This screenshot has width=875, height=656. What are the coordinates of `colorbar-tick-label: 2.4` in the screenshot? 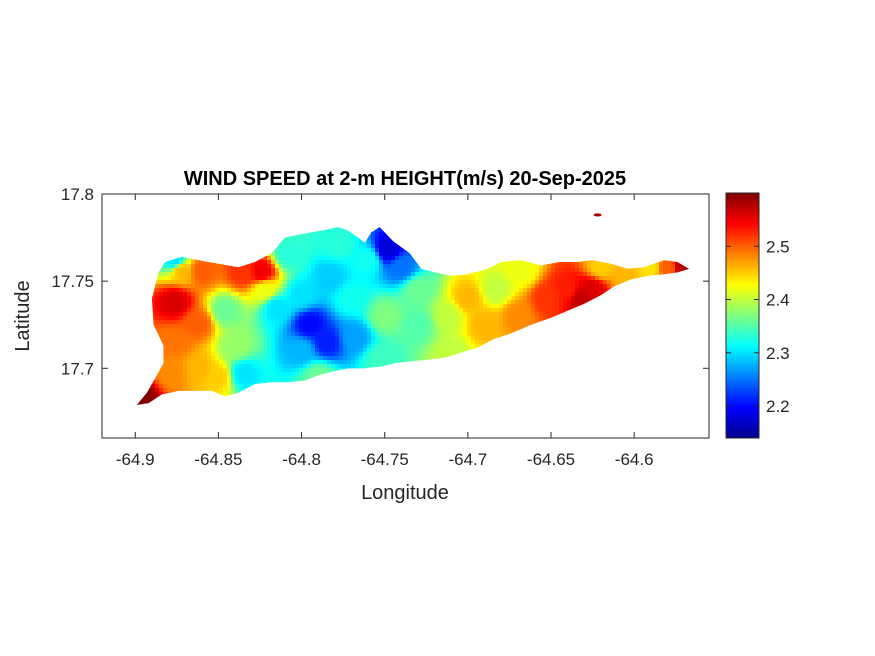 It's located at (778, 300).